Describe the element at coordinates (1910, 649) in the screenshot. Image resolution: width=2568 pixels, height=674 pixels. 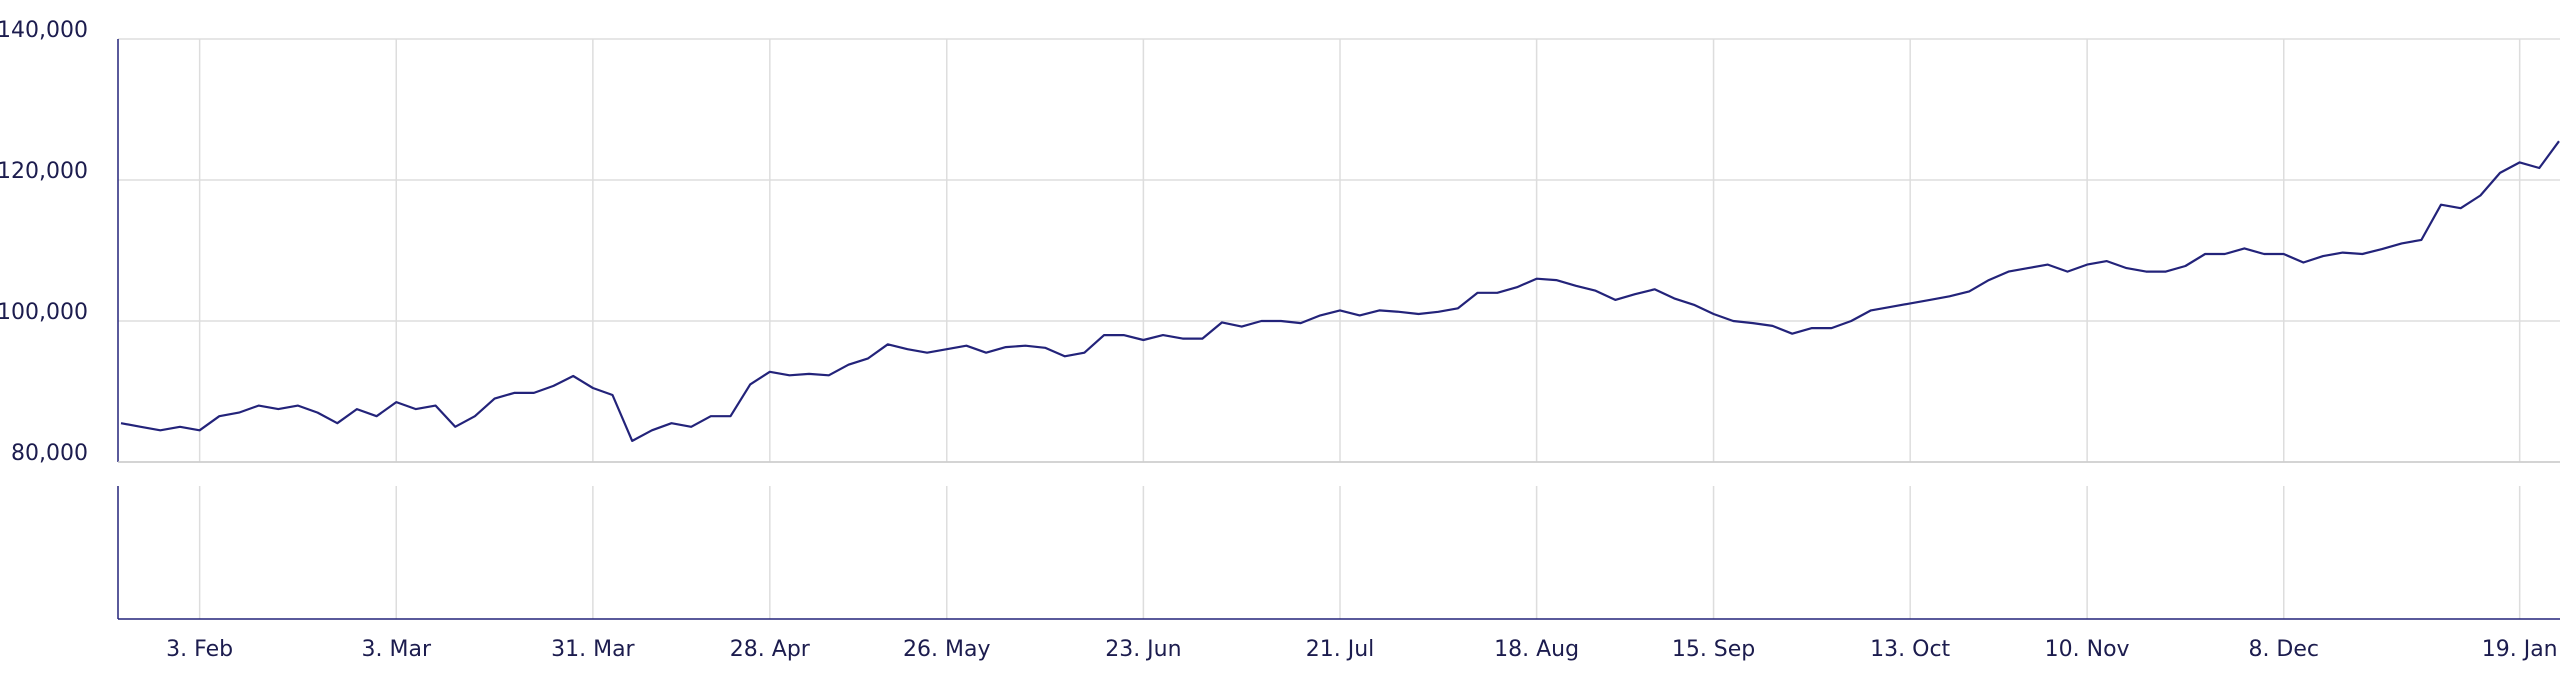
I see `x-tick-label: 13. Oct` at that location.